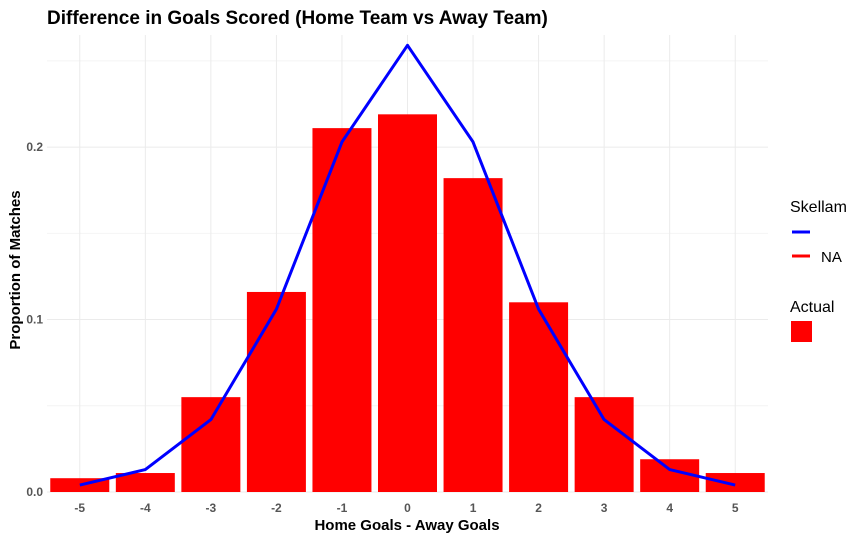 This screenshot has width=861, height=541. What do you see at coordinates (211, 508) in the screenshot?
I see `x-tick-label--3: -3` at bounding box center [211, 508].